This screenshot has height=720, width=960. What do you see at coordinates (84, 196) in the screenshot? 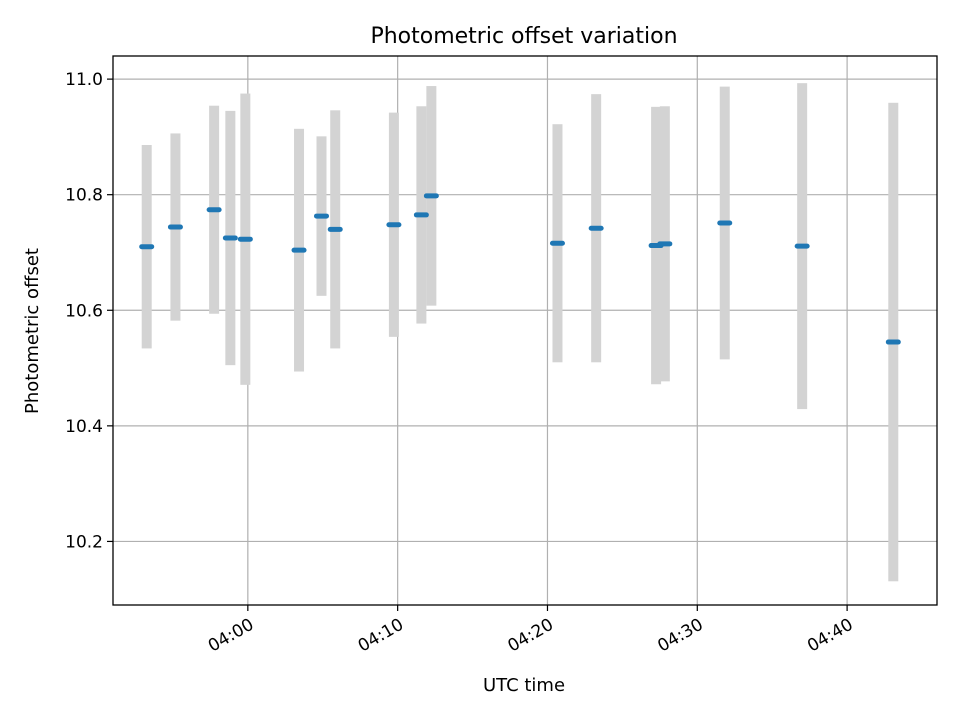
I see `y-tick-label: 10.8` at bounding box center [84, 196].